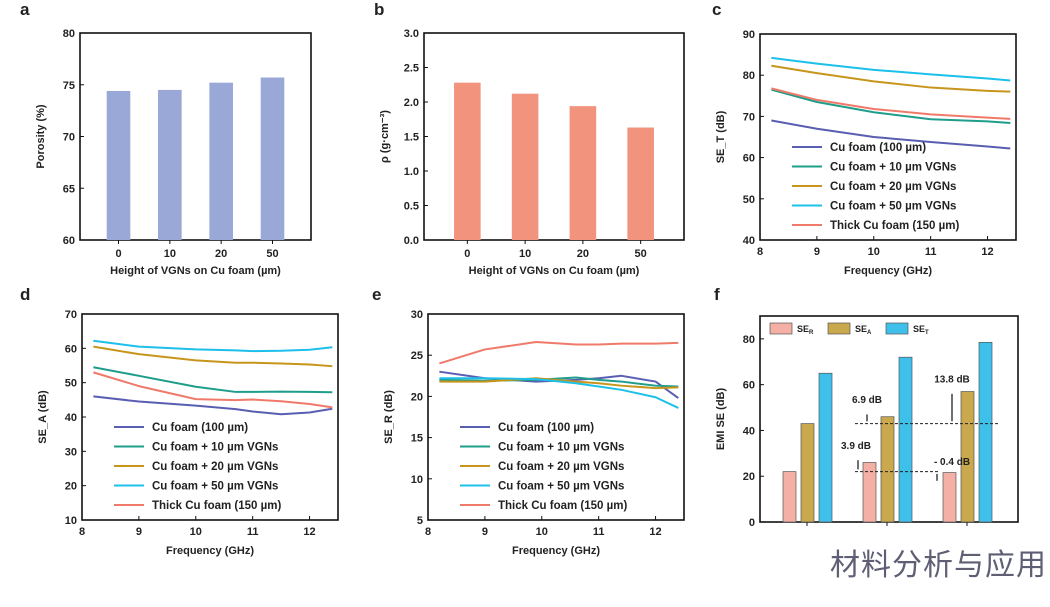 The height and width of the screenshot is (607, 1050). Describe the element at coordinates (195, 271) in the screenshot. I see `x-axis-label-a: Height of VGNs on Cu foam (µm)` at that location.